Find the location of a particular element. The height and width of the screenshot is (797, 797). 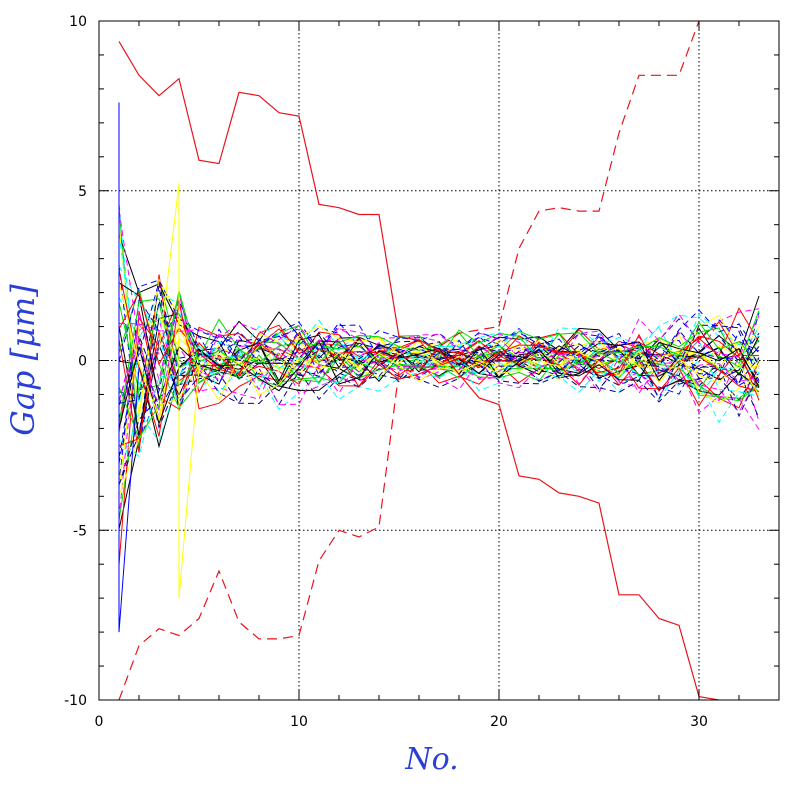

y-tick-label: 10 is located at coordinates (78, 22).